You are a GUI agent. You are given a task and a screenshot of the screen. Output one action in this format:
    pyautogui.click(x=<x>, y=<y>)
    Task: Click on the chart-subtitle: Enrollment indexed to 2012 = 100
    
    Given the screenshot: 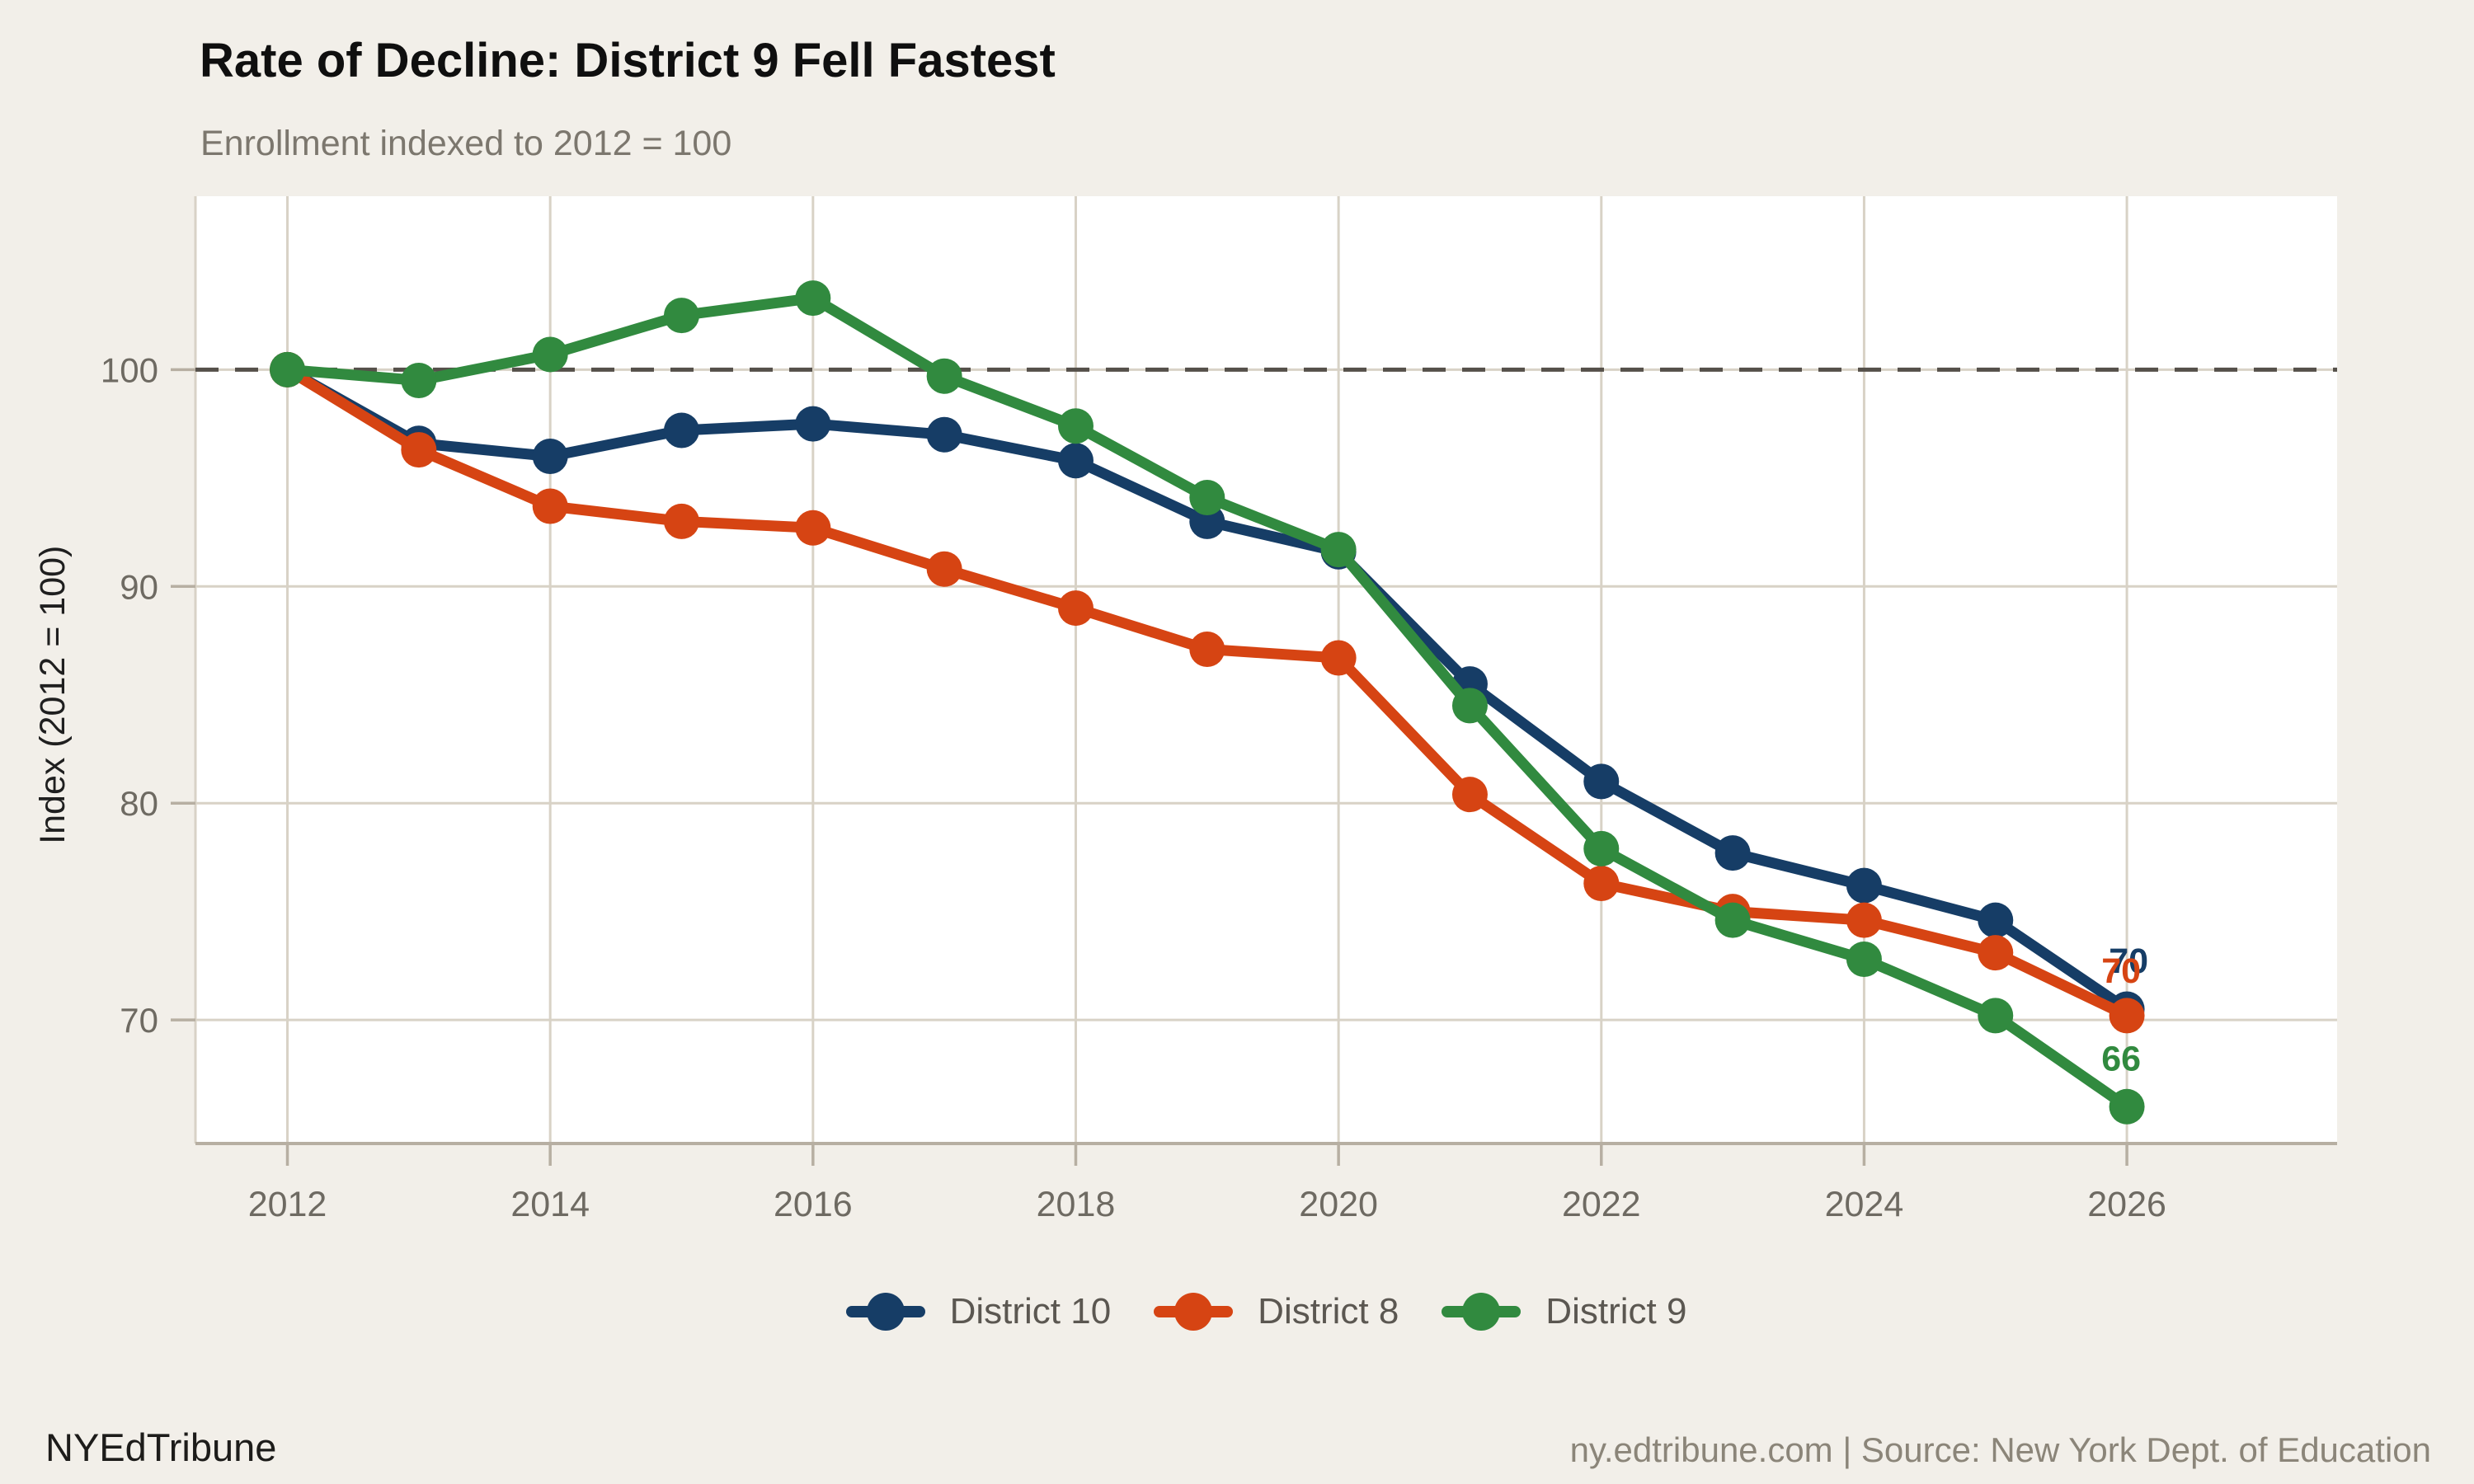 What is the action you would take?
    pyautogui.click(x=466, y=143)
    